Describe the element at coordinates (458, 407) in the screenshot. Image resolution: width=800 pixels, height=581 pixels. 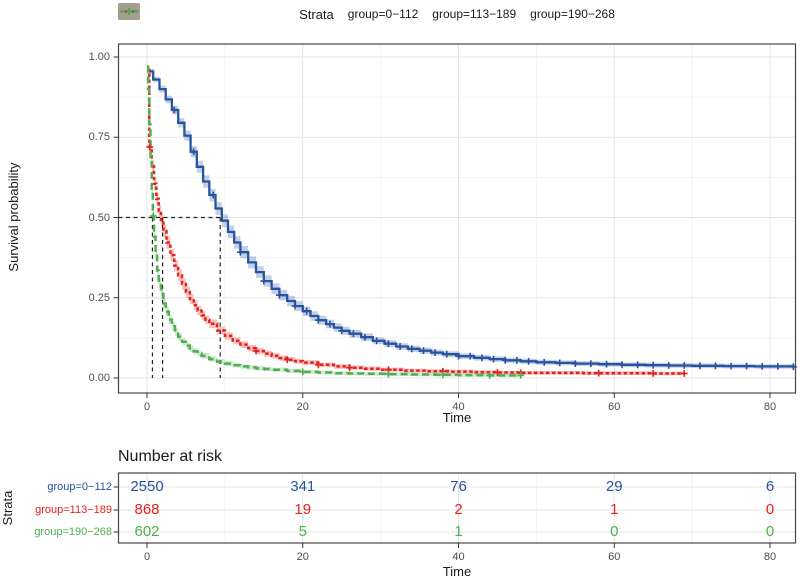
I see `x-tick-label: 40` at that location.